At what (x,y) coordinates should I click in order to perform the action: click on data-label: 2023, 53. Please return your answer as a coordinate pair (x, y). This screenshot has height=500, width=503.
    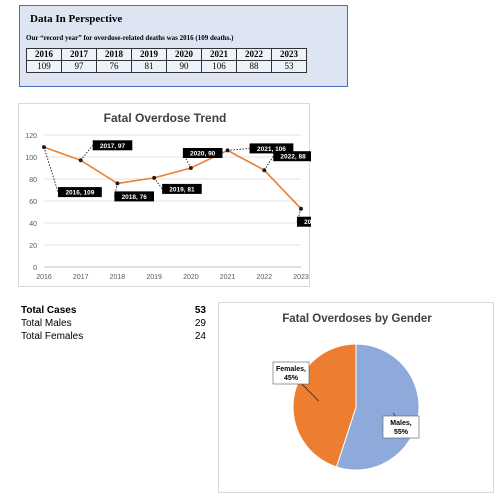
    Looking at the image, I should click on (307, 222).